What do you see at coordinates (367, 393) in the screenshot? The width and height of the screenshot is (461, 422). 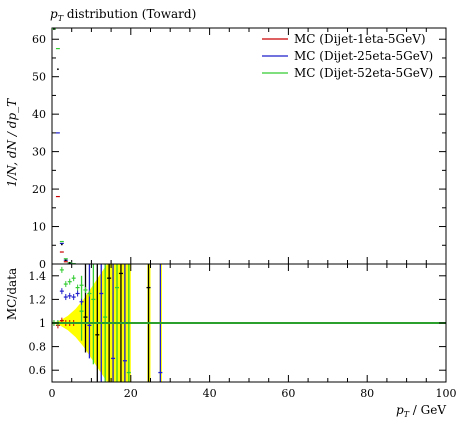 I see `x-tick-label: 80` at bounding box center [367, 393].